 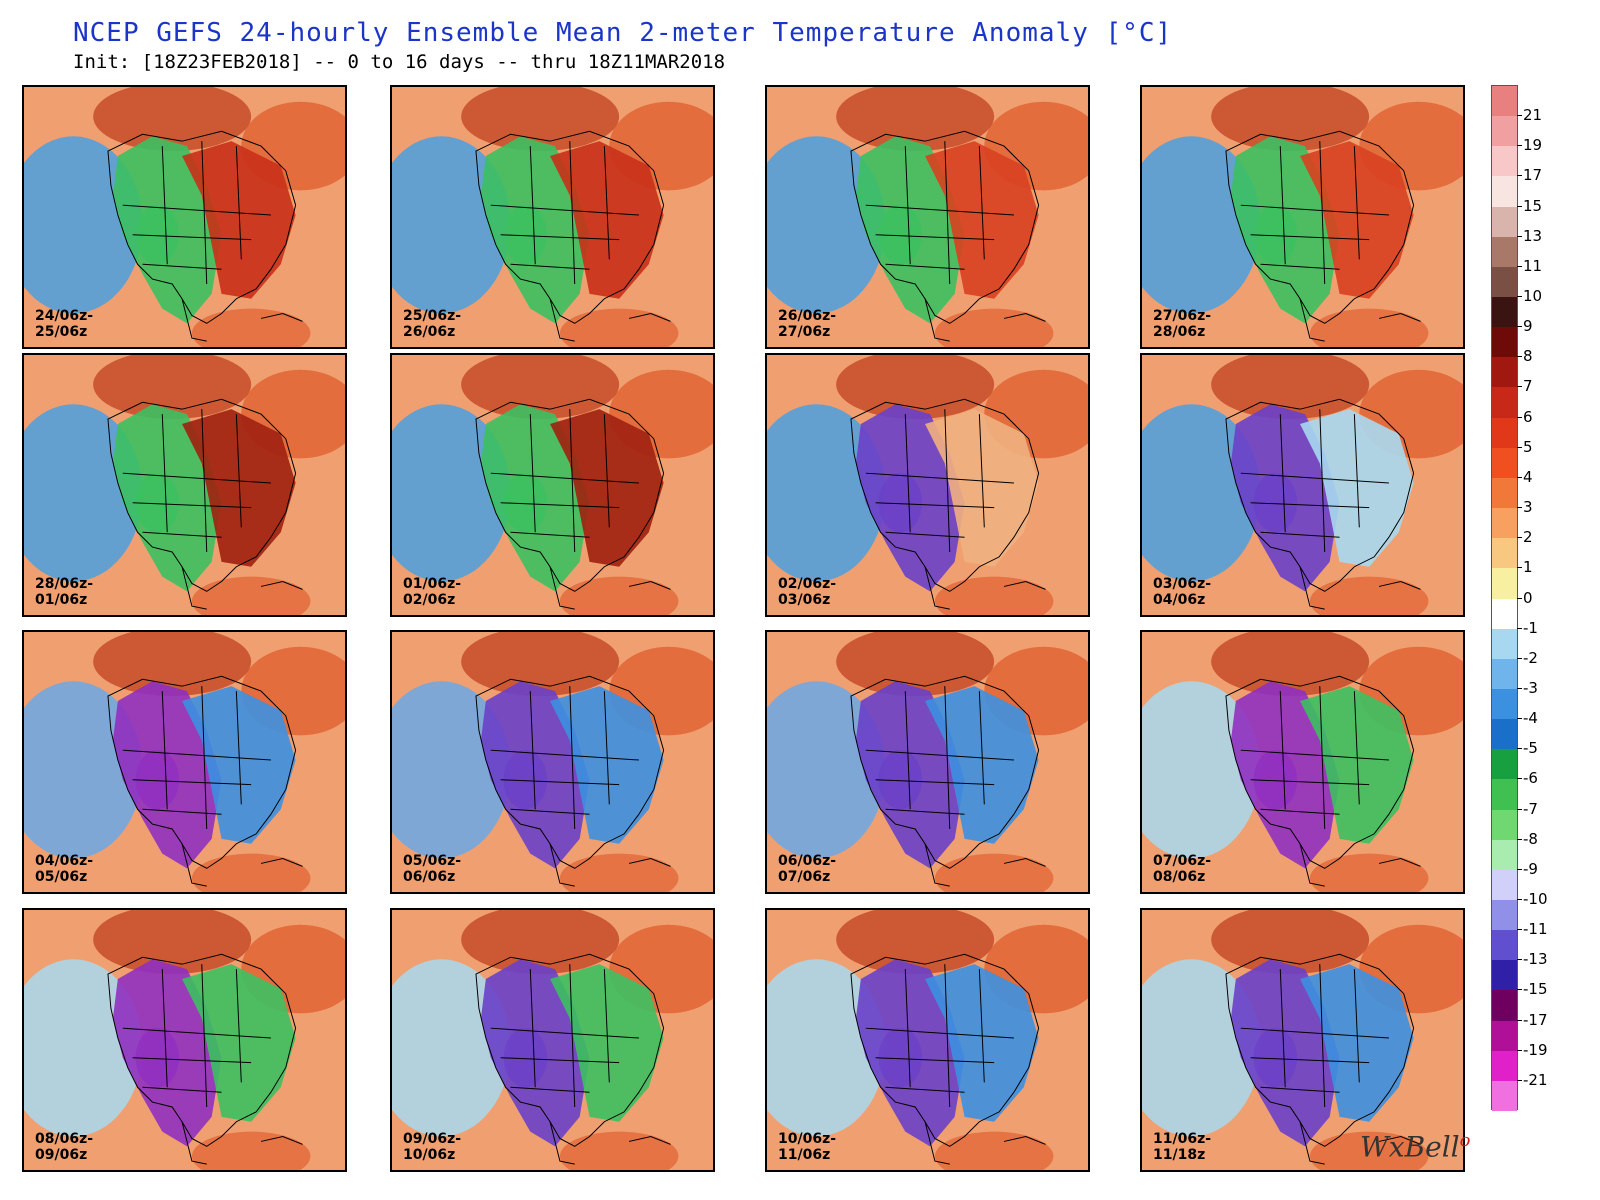 I want to click on map-panel: 28/06z- 01/06z, so click(x=184, y=485).